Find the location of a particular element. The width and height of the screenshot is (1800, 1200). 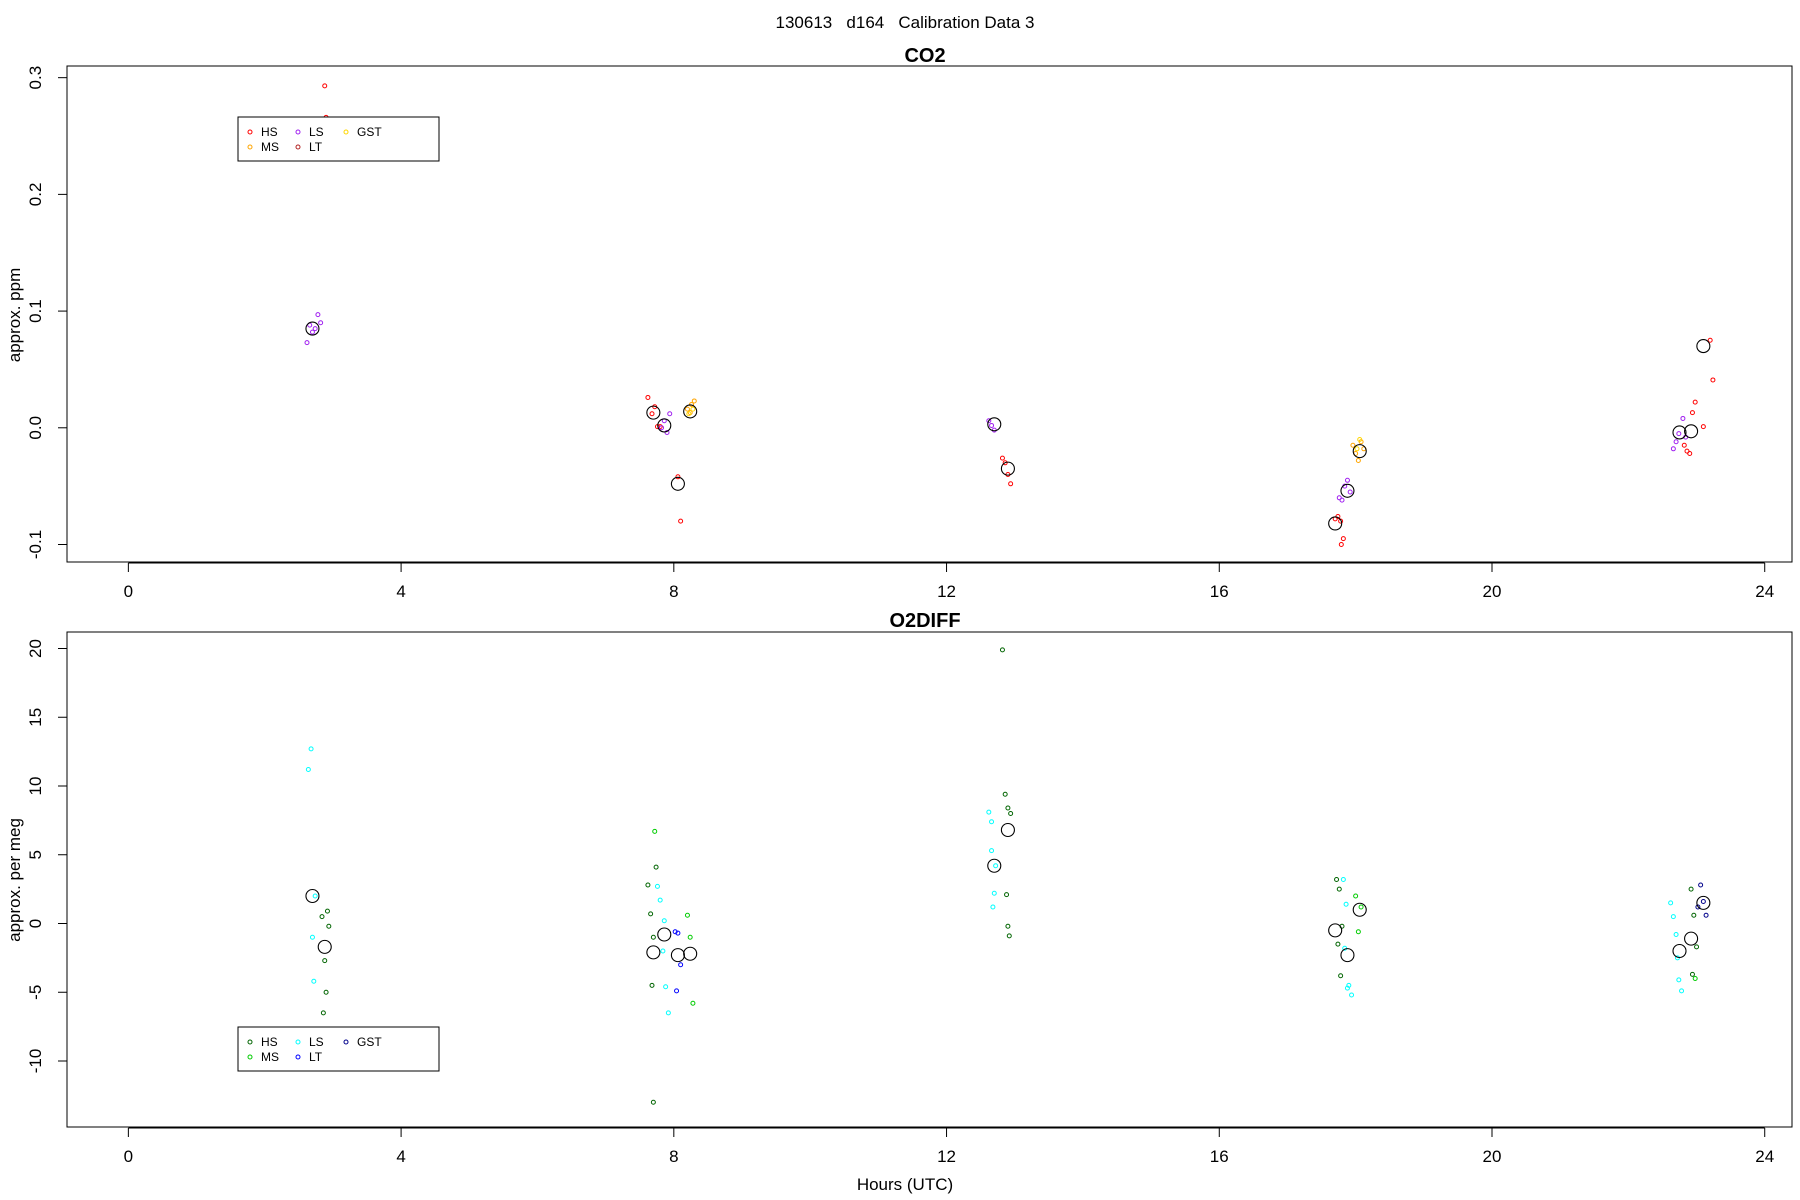

o2diff-legend-marker-hs is located at coordinates (250, 1042).